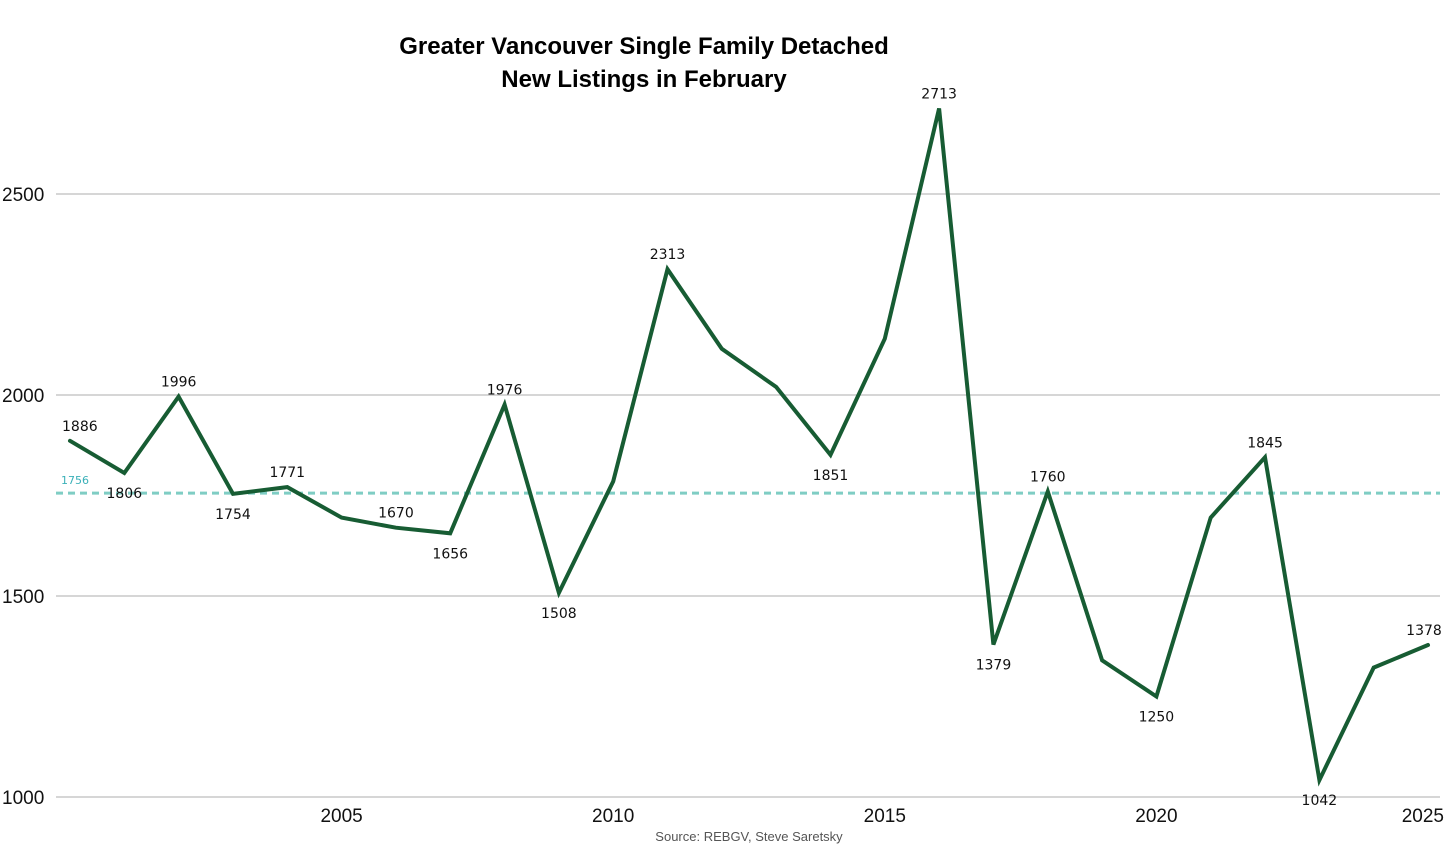  Describe the element at coordinates (613, 816) in the screenshot. I see `x-tick-label: 2010` at that location.